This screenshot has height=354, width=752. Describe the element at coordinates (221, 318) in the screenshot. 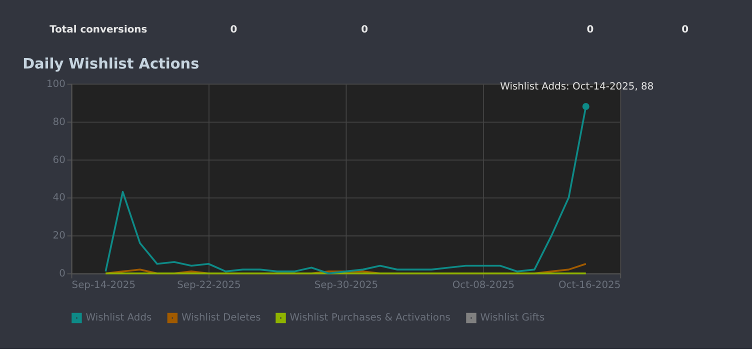

I see `legend-label: Wishlist Deletes` at that location.